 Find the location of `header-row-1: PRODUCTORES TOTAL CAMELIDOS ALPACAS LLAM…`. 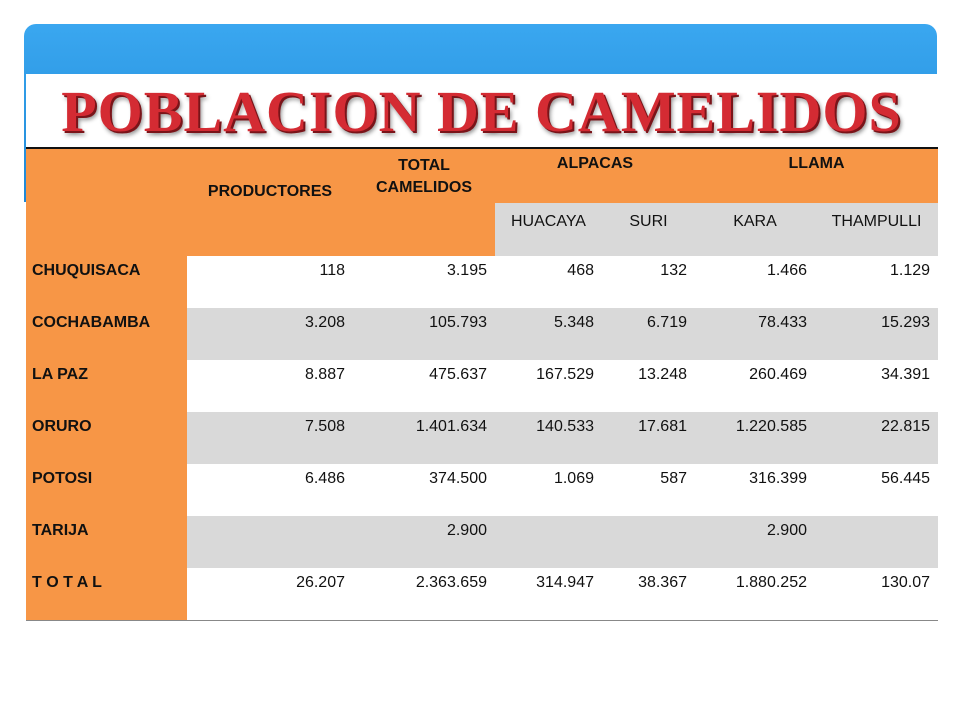

header-row-1: PRODUCTORES TOTAL CAMELIDOS ALPACAS LLAM… is located at coordinates (482, 202).